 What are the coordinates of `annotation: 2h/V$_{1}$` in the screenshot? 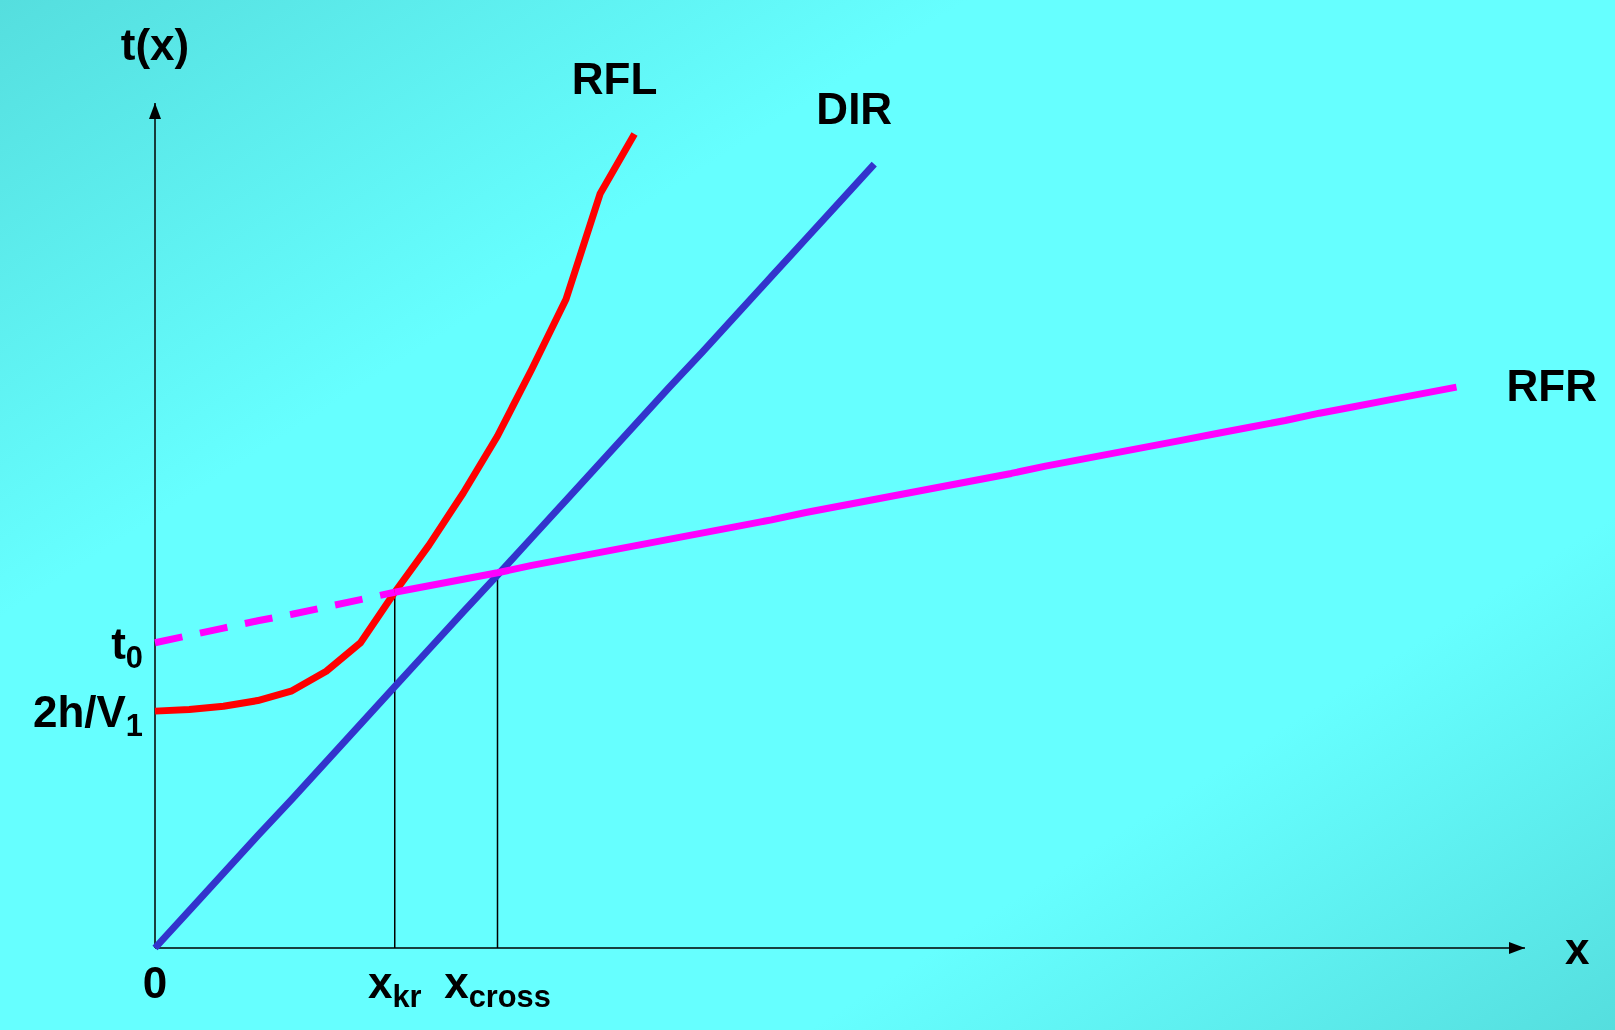 It's located at (87, 715).